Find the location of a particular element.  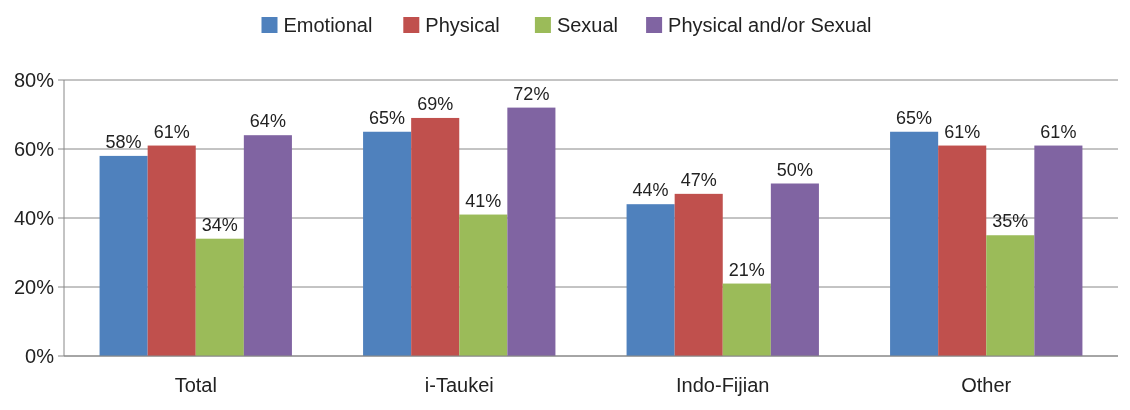

legend-label: Emotional is located at coordinates (328, 25).